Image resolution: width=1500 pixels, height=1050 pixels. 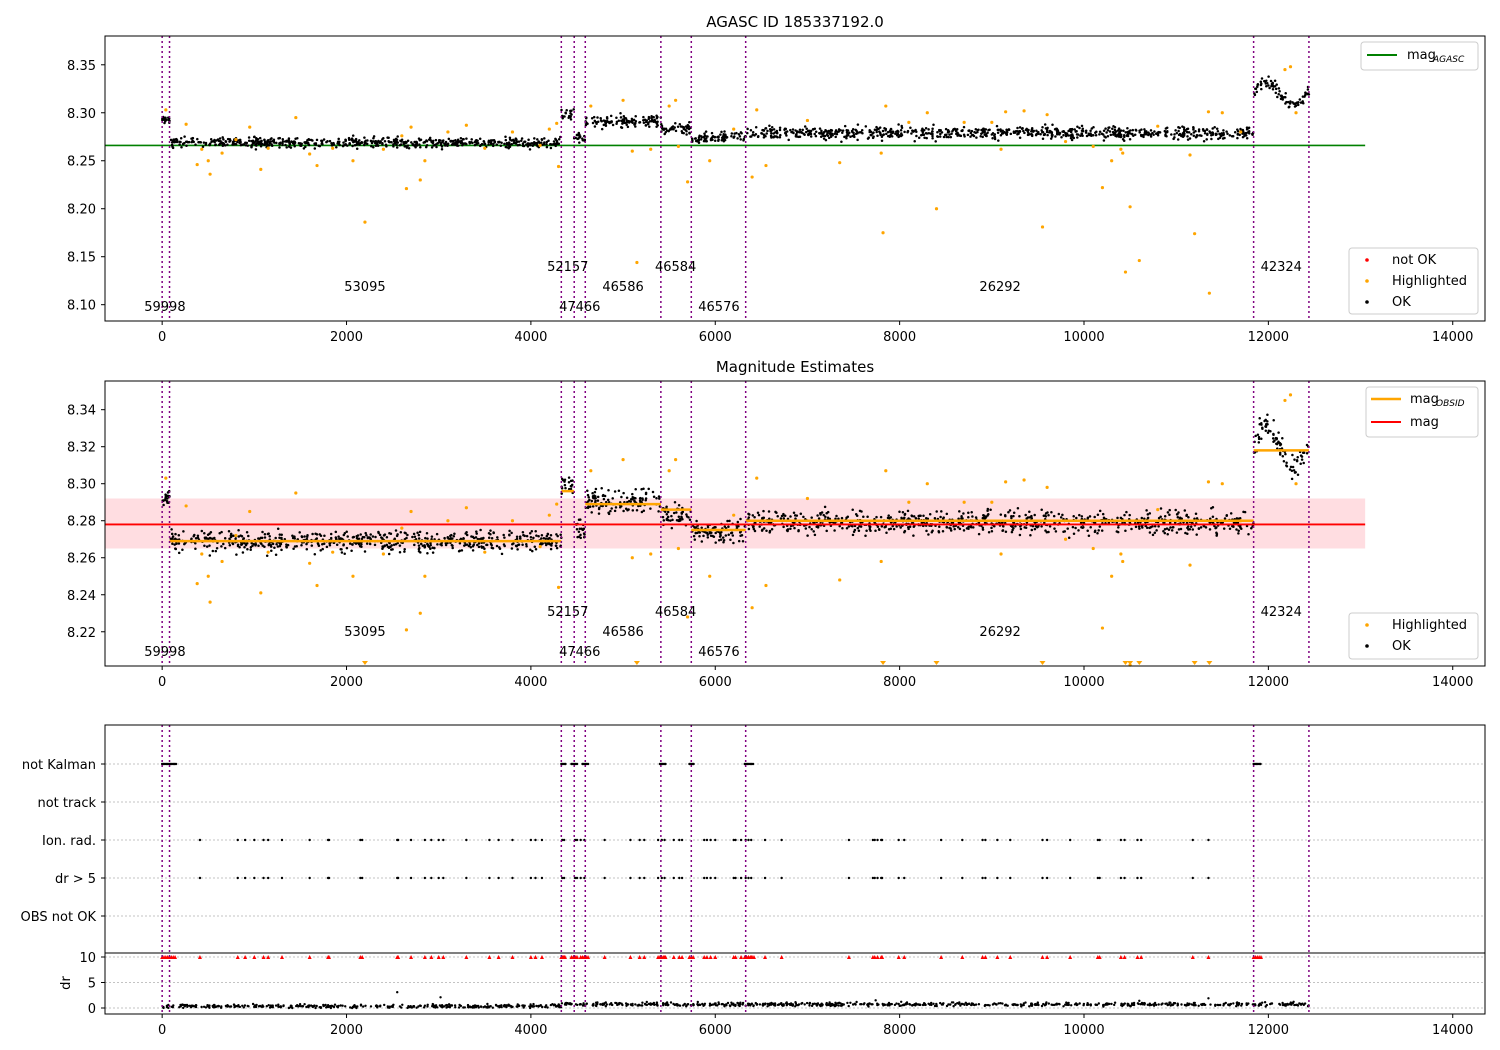 What do you see at coordinates (715, 682) in the screenshot?
I see `x-tick-label: 6000` at bounding box center [715, 682].